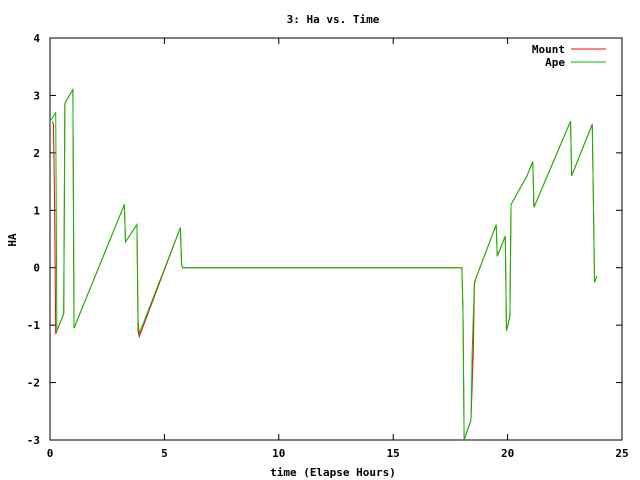 Image resolution: width=640 pixels, height=480 pixels. What do you see at coordinates (36, 210) in the screenshot?
I see `y-tick-label: 1` at bounding box center [36, 210].